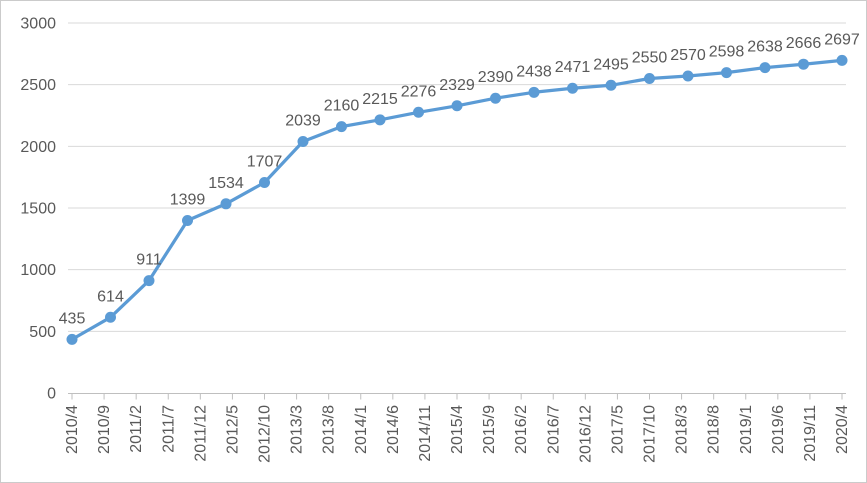 This screenshot has height=483, width=867. Describe the element at coordinates (842, 429) in the screenshot. I see `x-axis-tick-label: 2020/4` at that location.